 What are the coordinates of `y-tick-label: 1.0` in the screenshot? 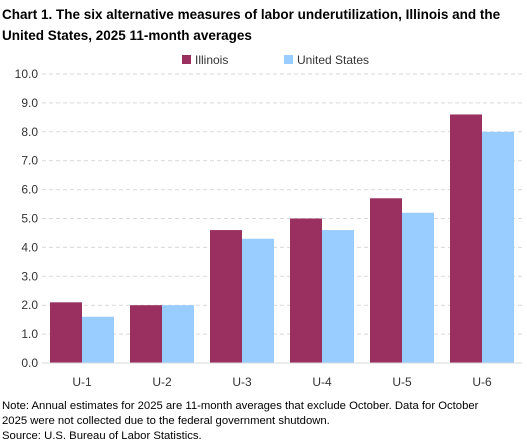 It's located at (29, 334).